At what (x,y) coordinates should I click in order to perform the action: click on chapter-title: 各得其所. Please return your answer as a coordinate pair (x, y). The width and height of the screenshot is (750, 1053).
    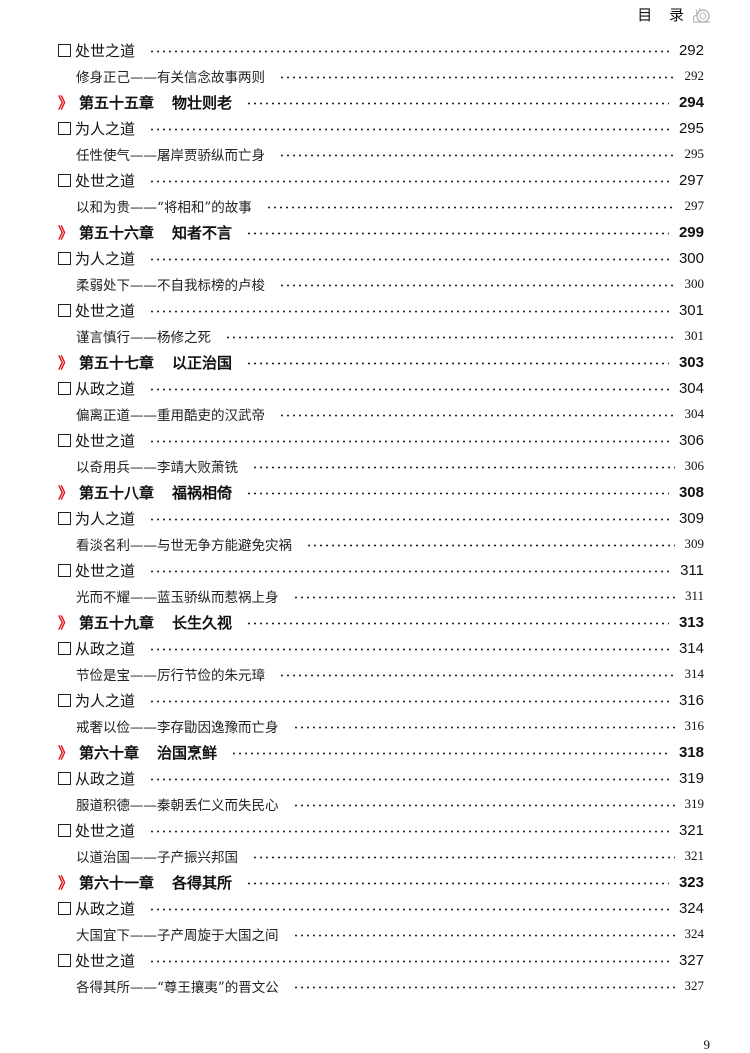
    Looking at the image, I should click on (202, 882).